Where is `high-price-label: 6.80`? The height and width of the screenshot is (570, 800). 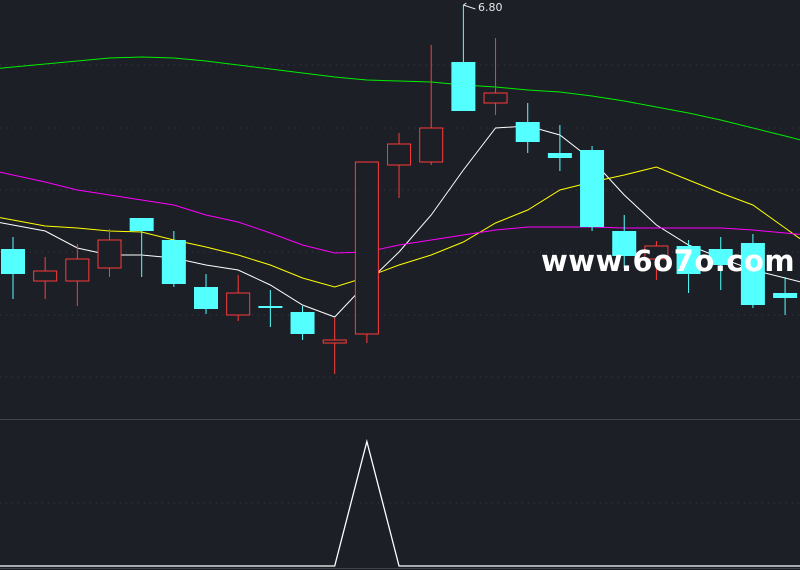
high-price-label: 6.80 is located at coordinates (490, 7).